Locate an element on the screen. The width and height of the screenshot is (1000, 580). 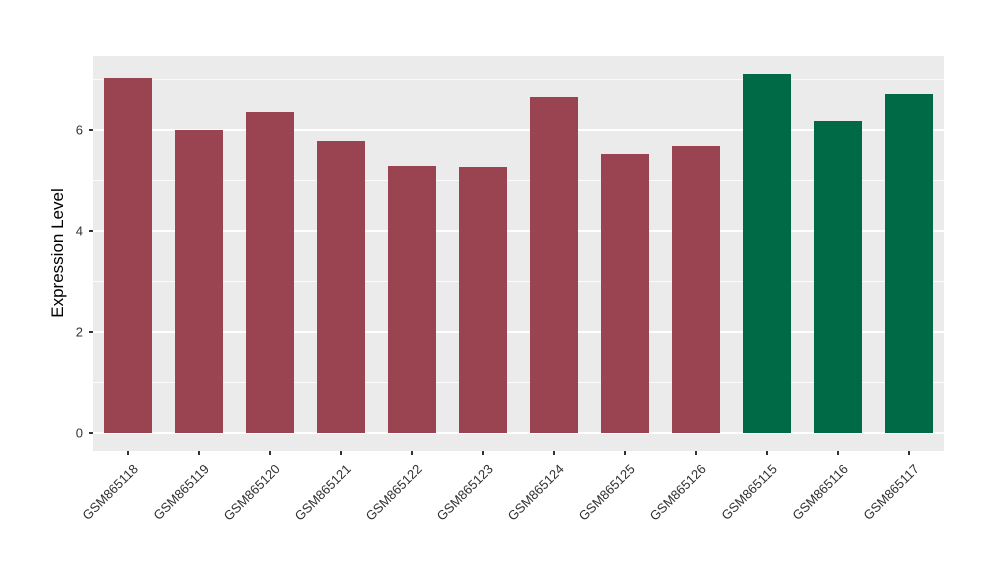
bar-GSM865118 is located at coordinates (128, 255).